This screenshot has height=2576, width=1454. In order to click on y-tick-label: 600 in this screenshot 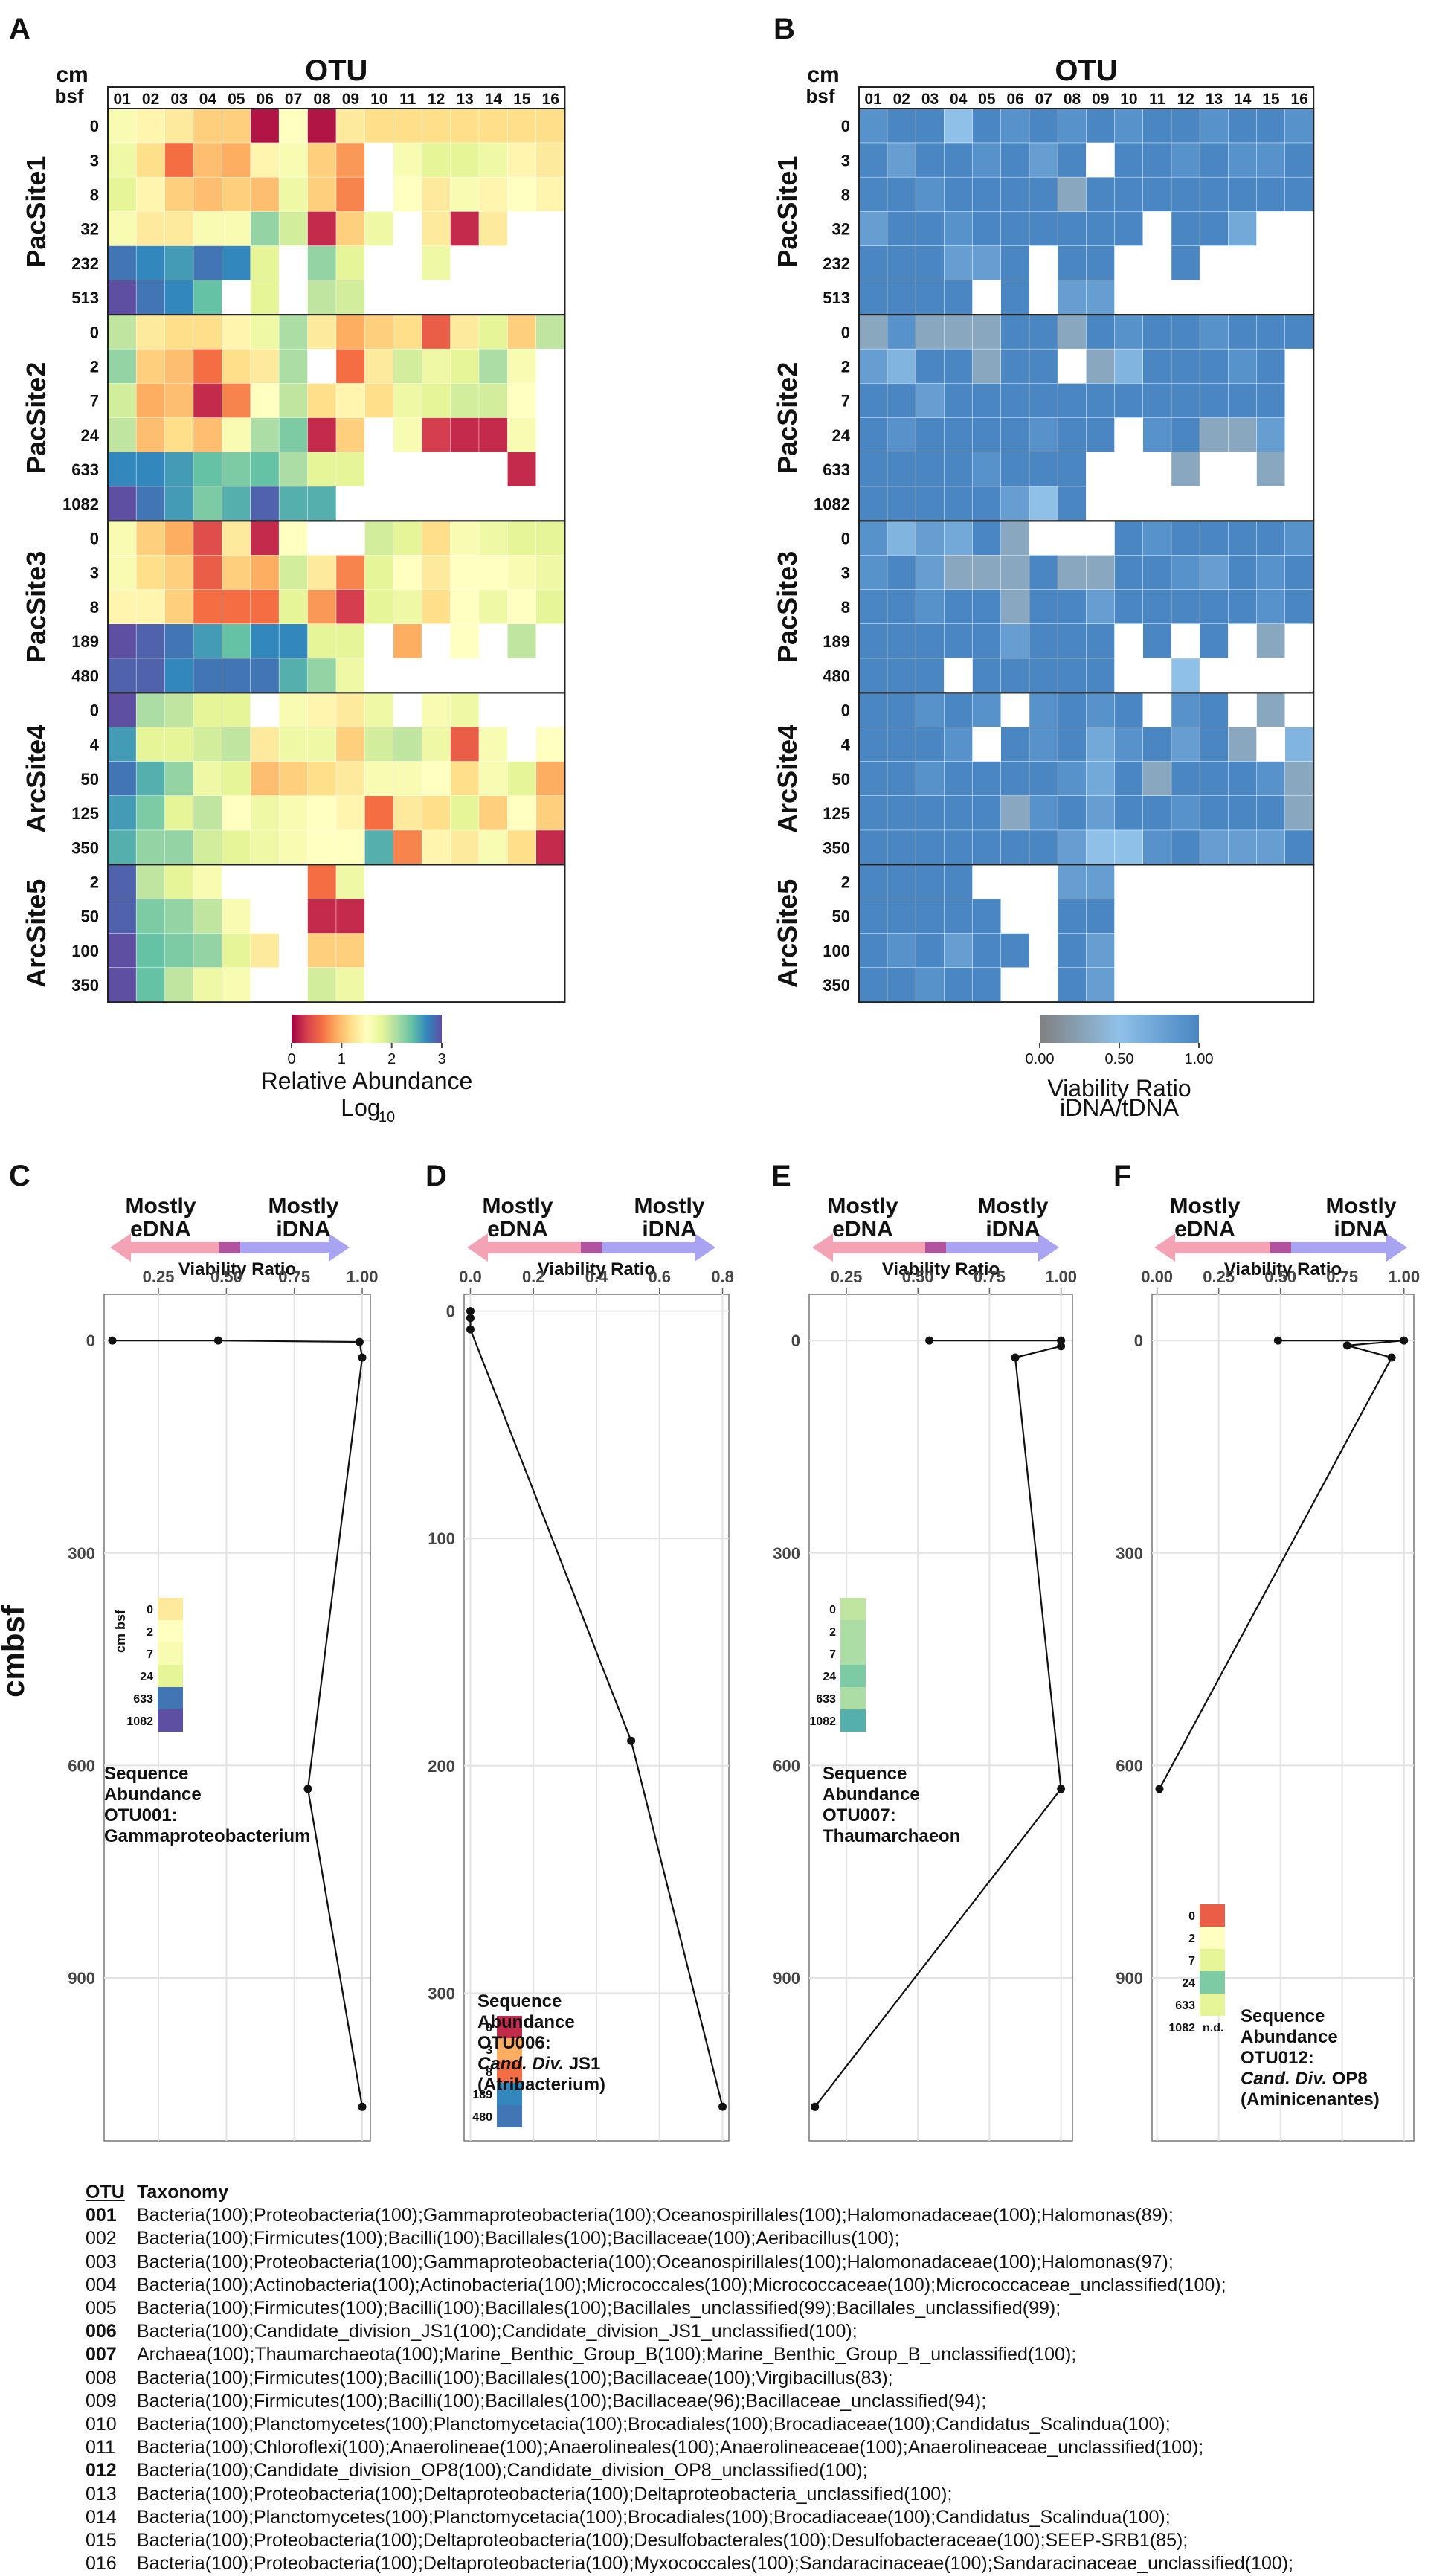, I will do `click(786, 1765)`.